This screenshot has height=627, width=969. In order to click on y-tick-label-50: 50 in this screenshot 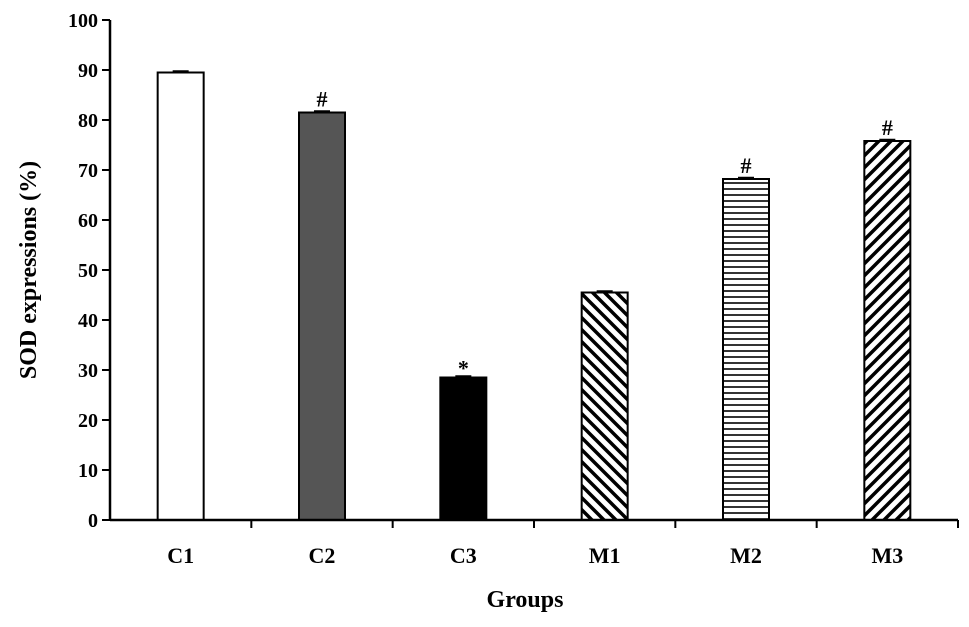, I will do `click(88, 271)`.